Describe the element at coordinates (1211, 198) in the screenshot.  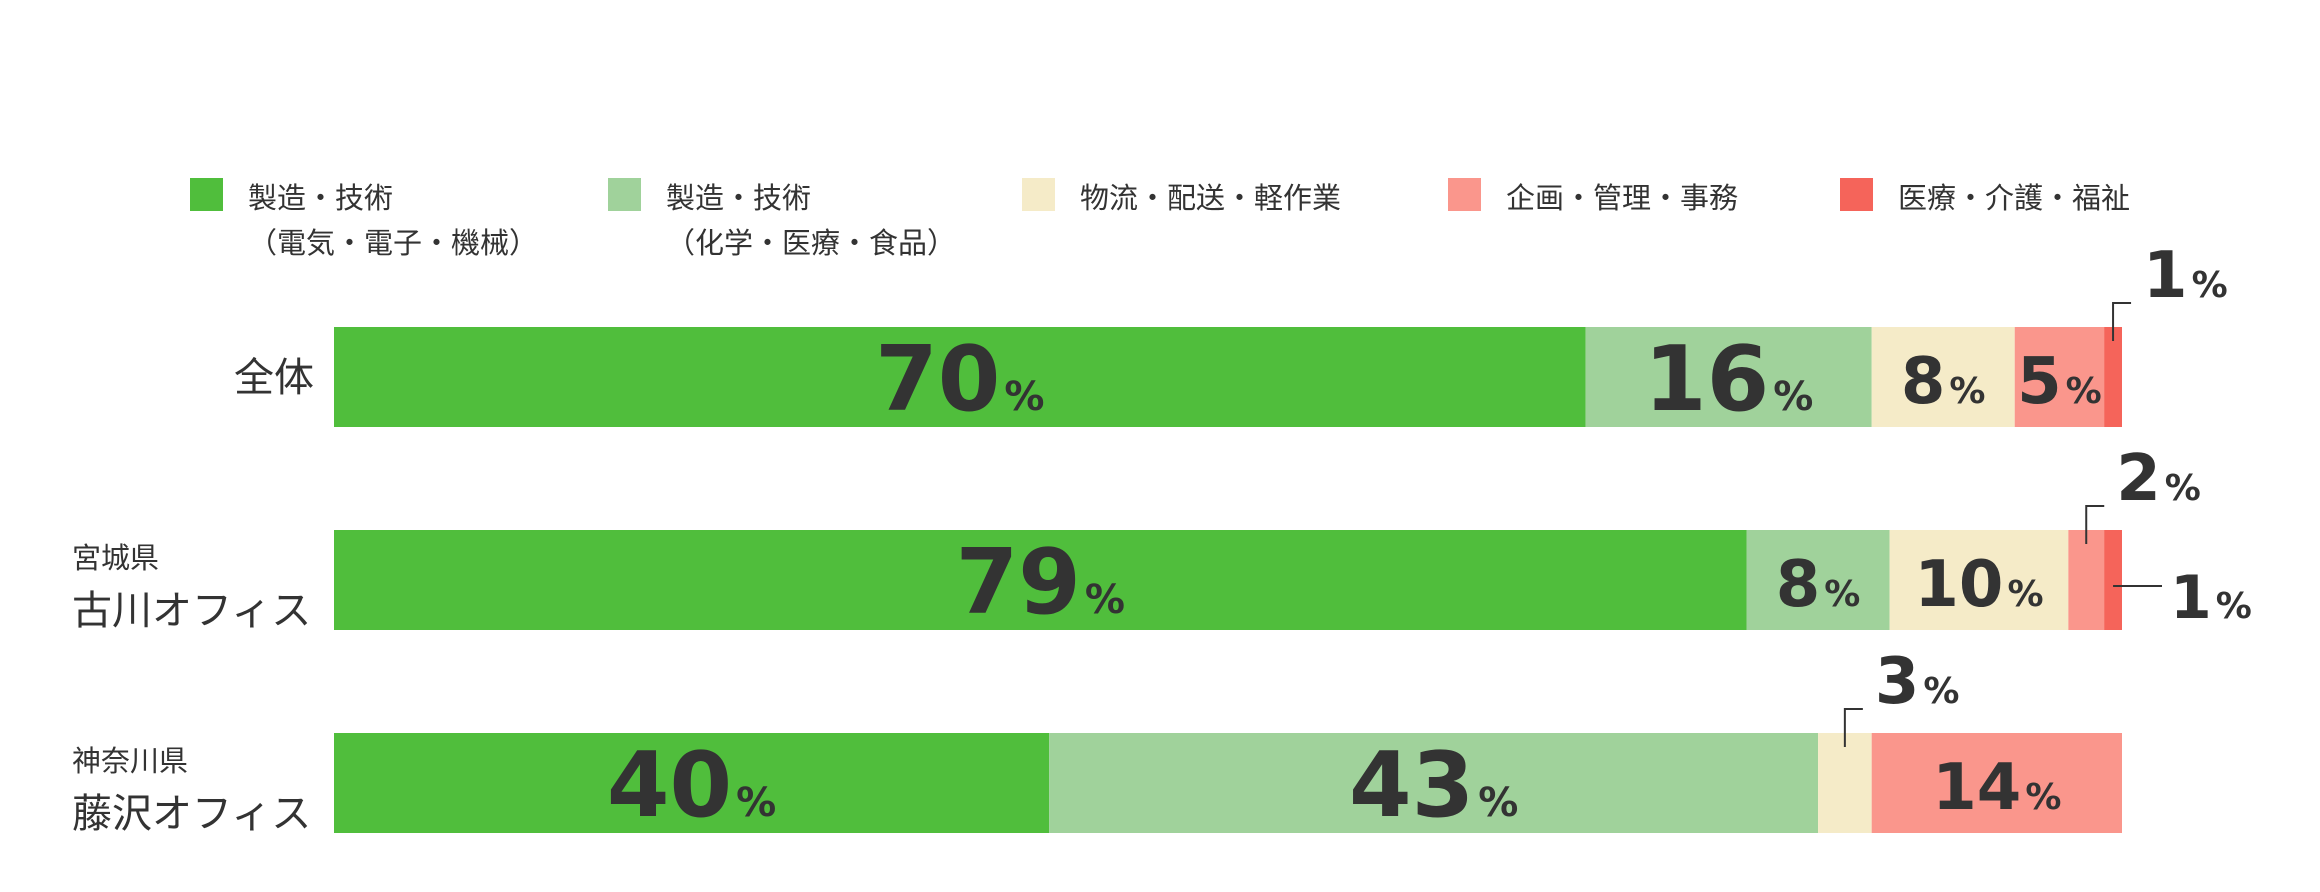
I see `legend-label: 物流・配送・軽作業` at that location.